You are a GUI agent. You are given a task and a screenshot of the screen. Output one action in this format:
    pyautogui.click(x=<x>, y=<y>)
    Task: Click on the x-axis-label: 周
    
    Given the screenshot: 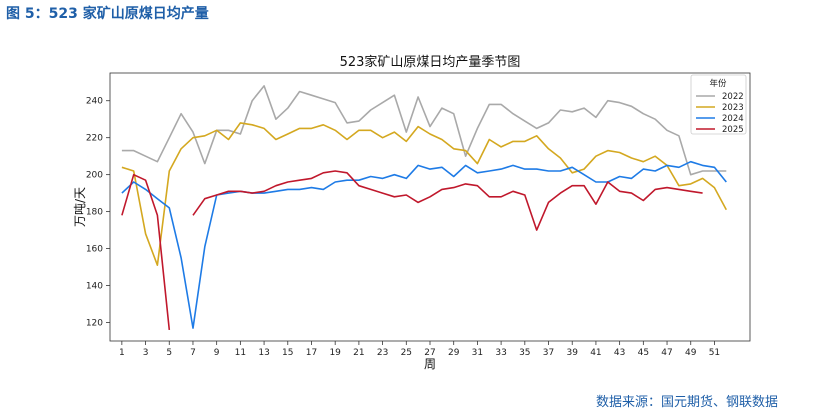 What is the action you would take?
    pyautogui.click(x=430, y=364)
    